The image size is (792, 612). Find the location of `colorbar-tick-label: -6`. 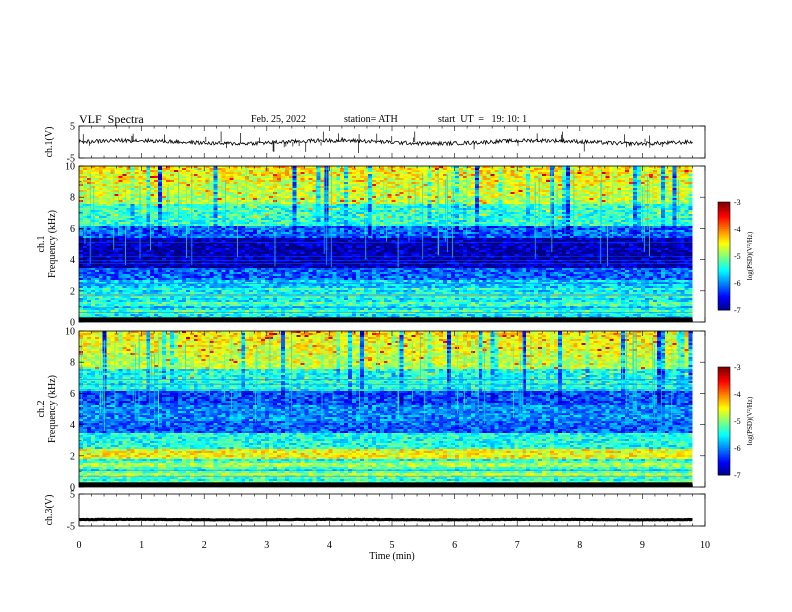

colorbar-tick-label: -6 is located at coordinates (737, 283).